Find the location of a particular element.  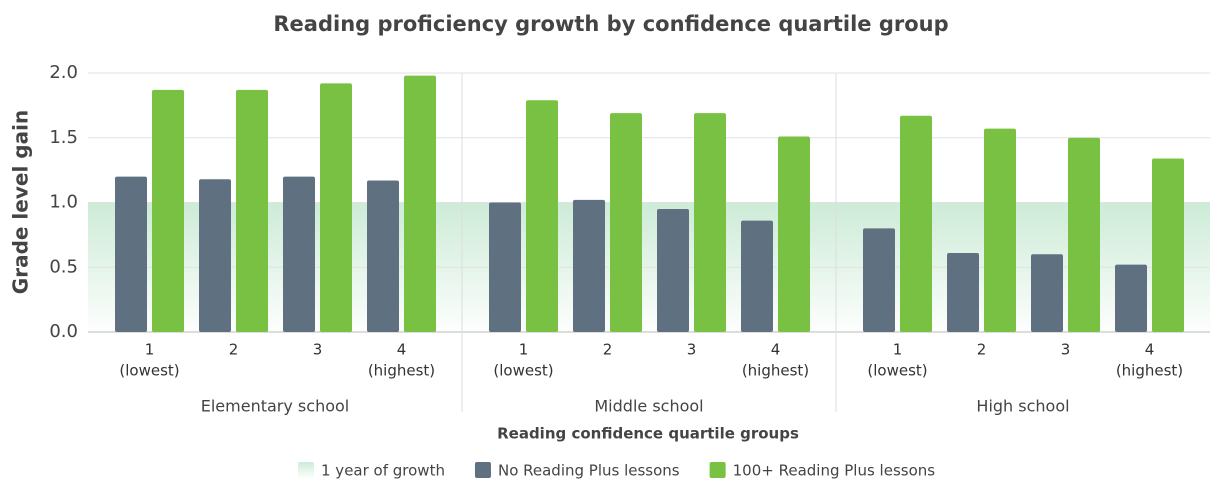

y-tick-label: 1.0 is located at coordinates (63, 202).